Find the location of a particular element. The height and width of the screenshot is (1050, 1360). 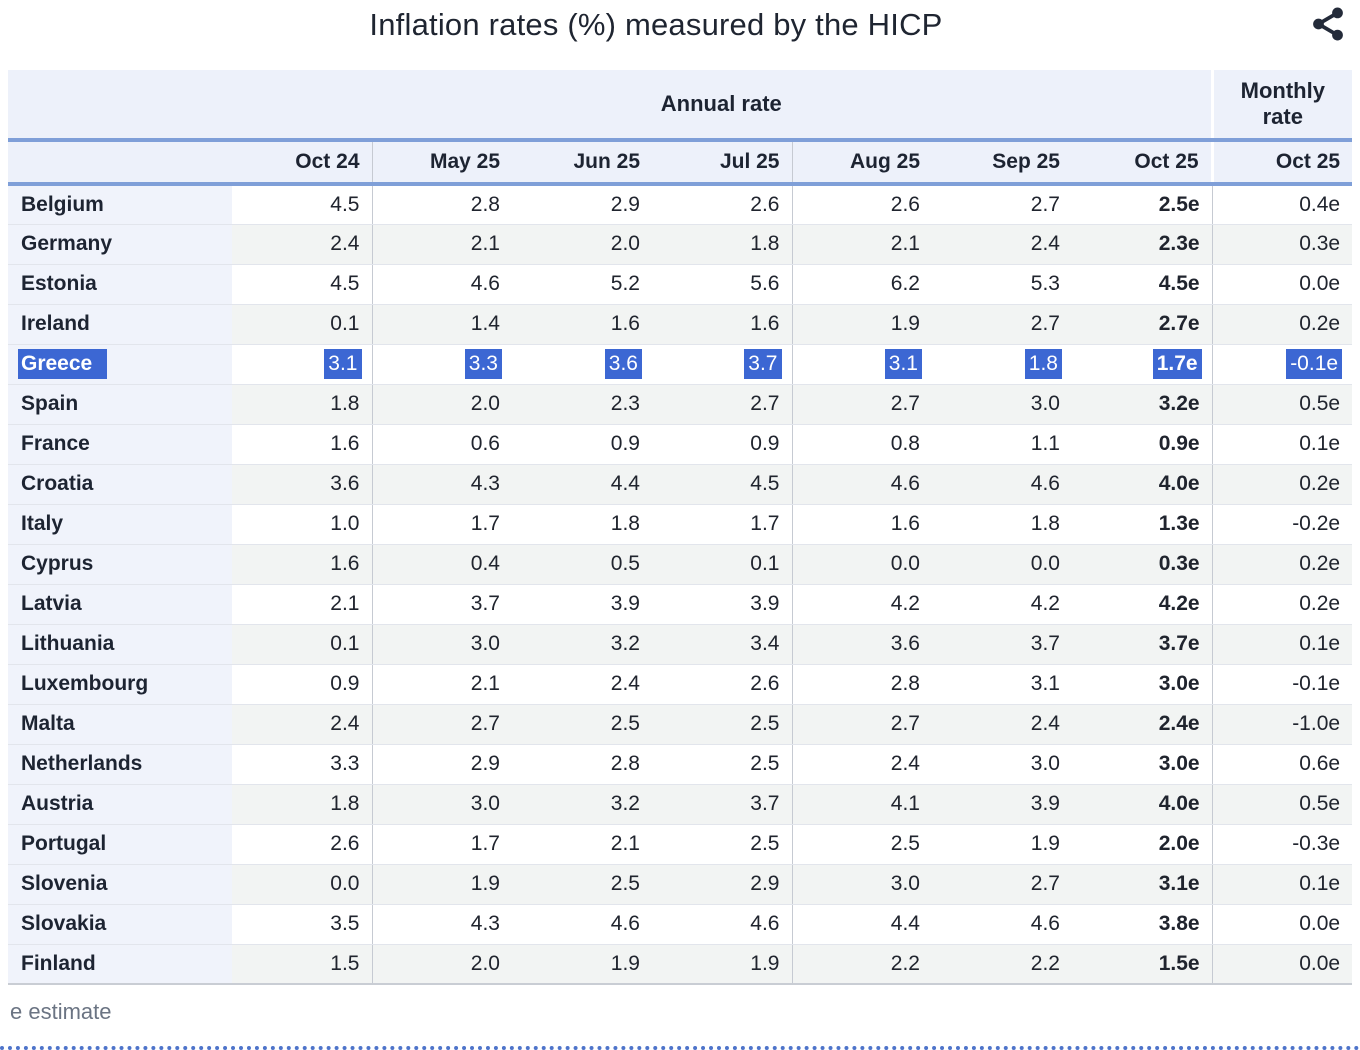

value-cell: 3.2 is located at coordinates (582, 644).